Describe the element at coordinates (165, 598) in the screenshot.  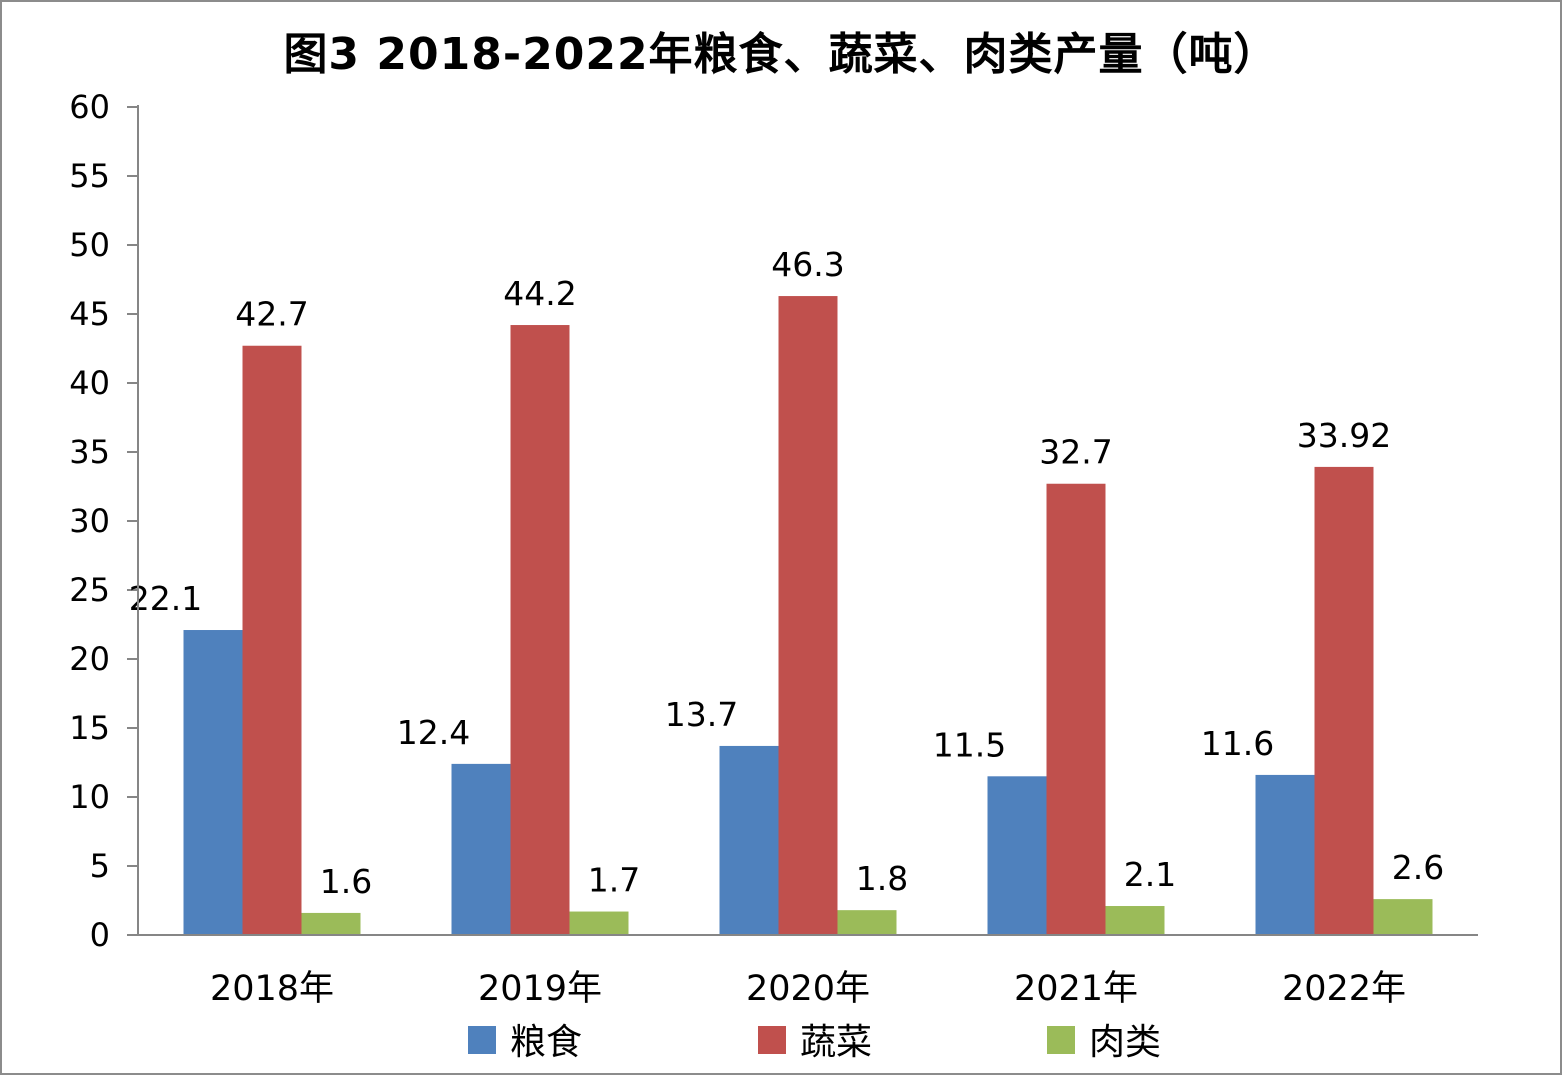
I see `data-label: 22.1` at that location.